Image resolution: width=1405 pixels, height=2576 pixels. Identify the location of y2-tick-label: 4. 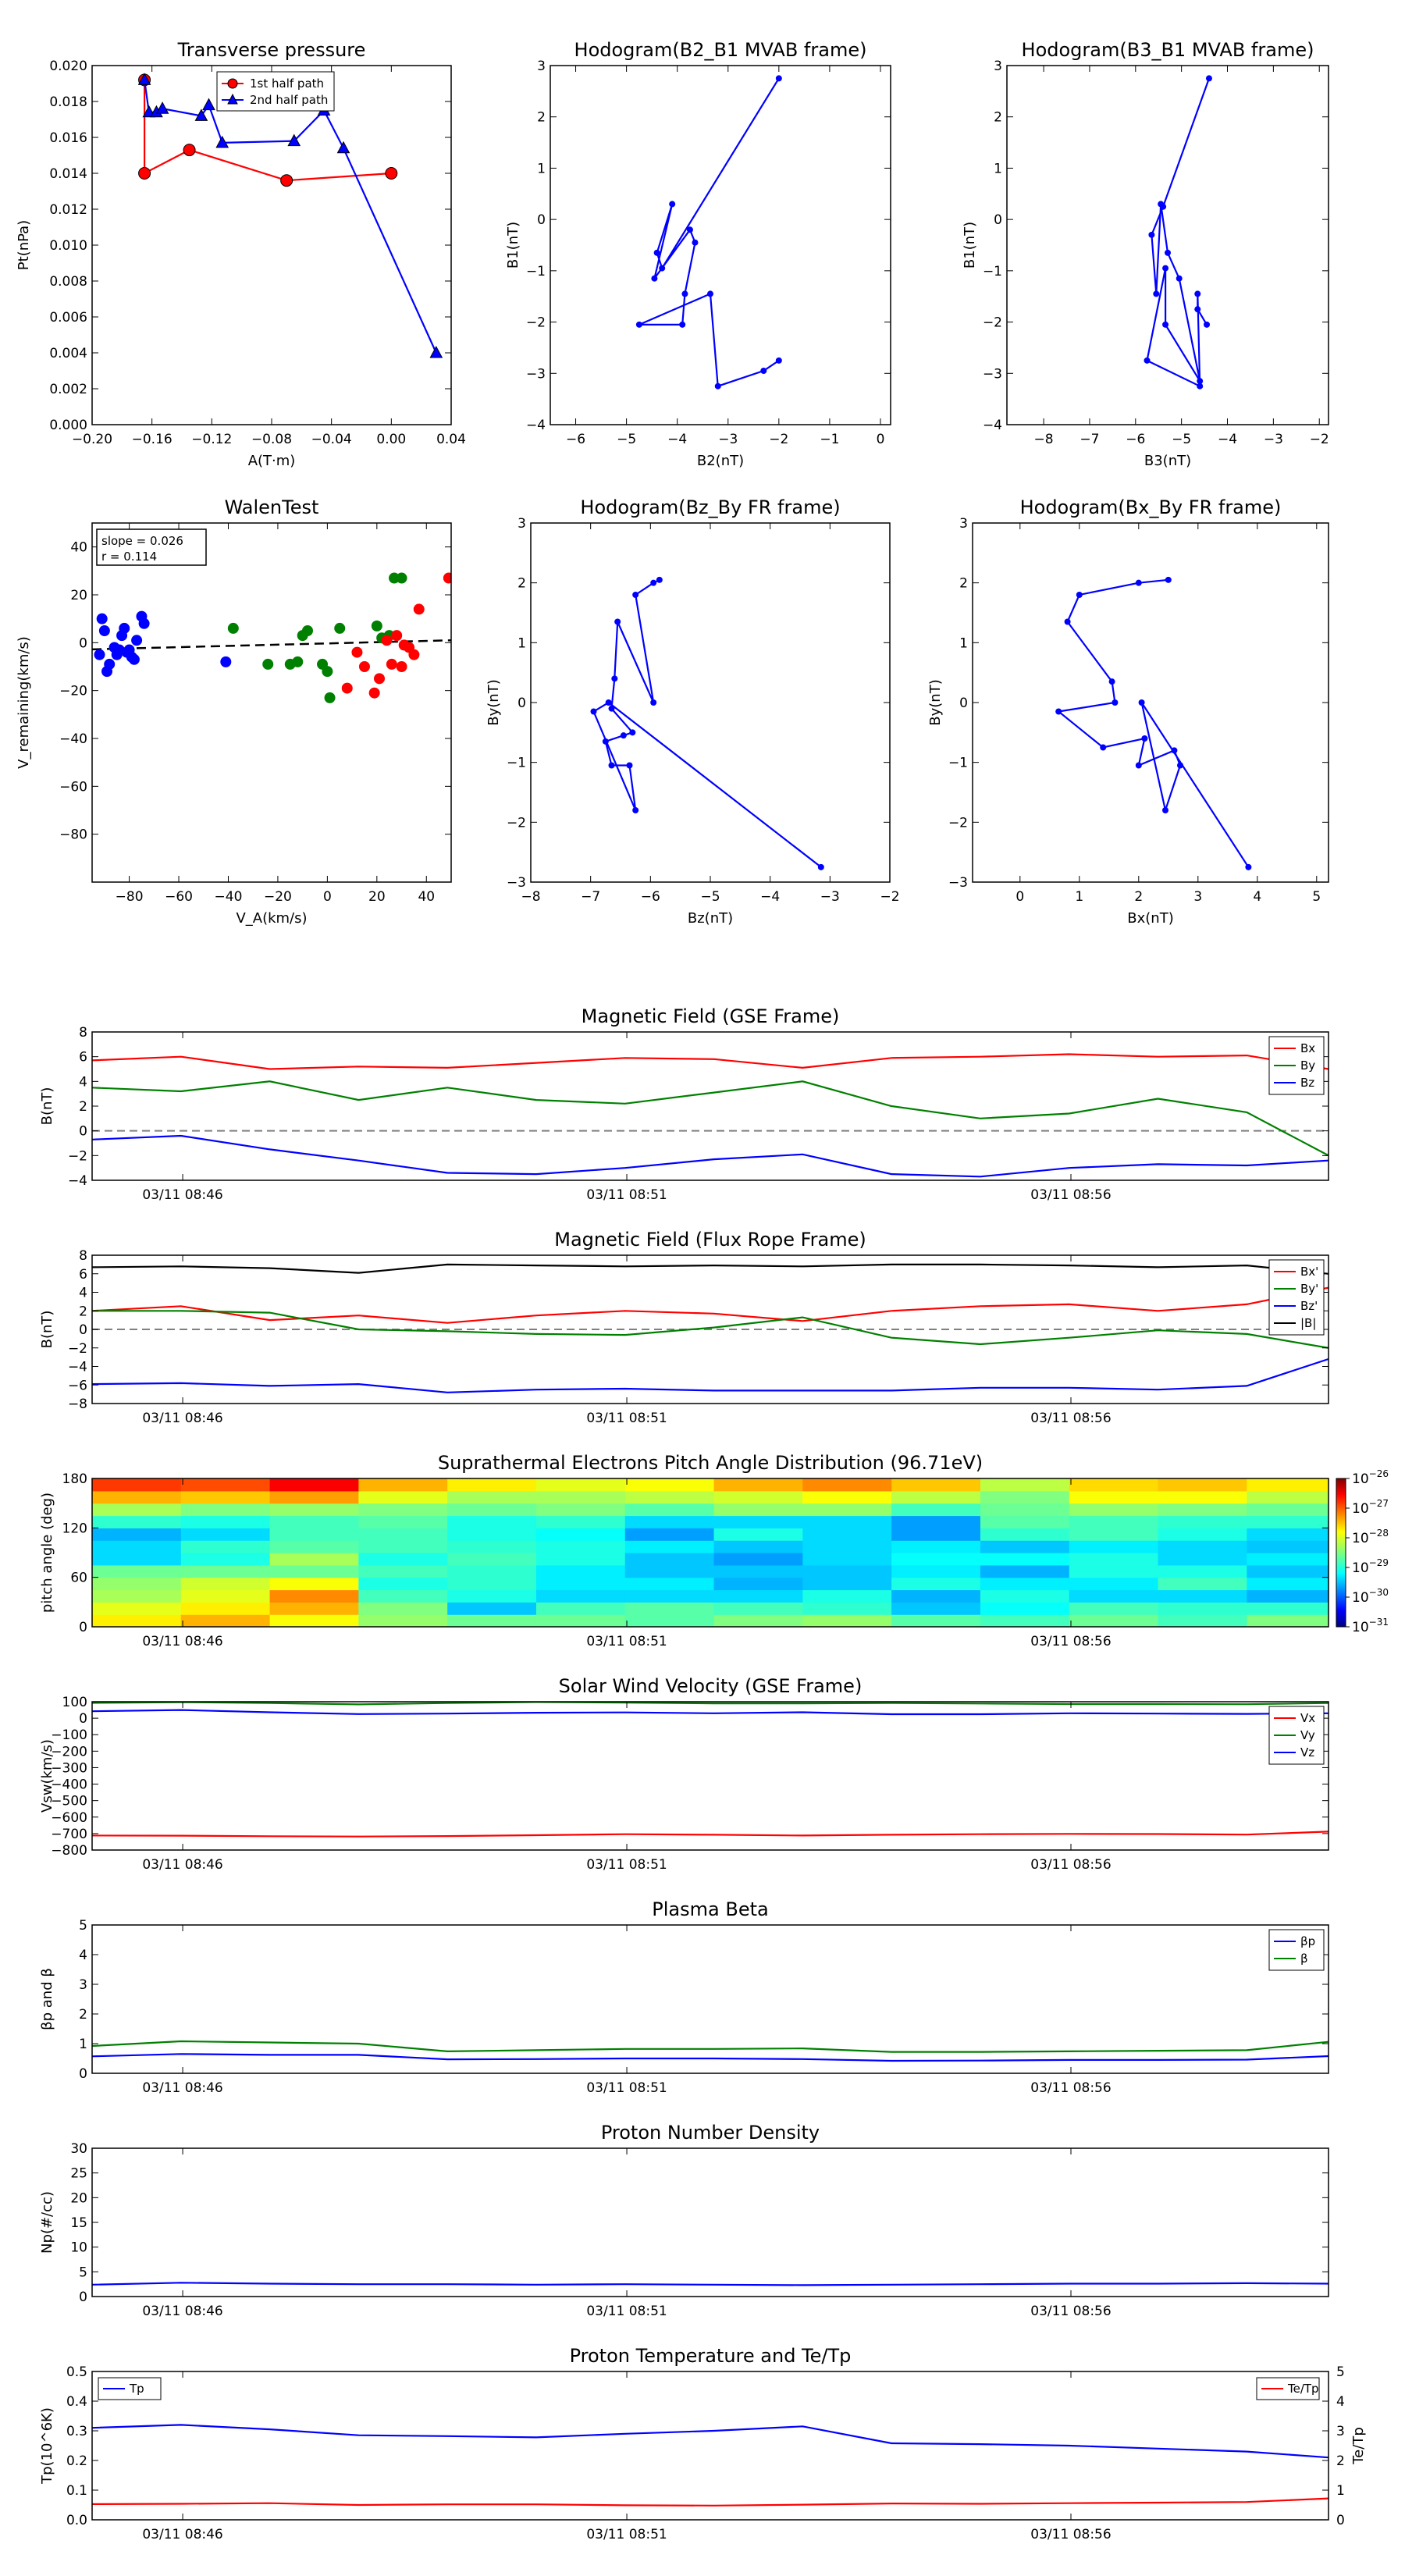
(1341, 2402).